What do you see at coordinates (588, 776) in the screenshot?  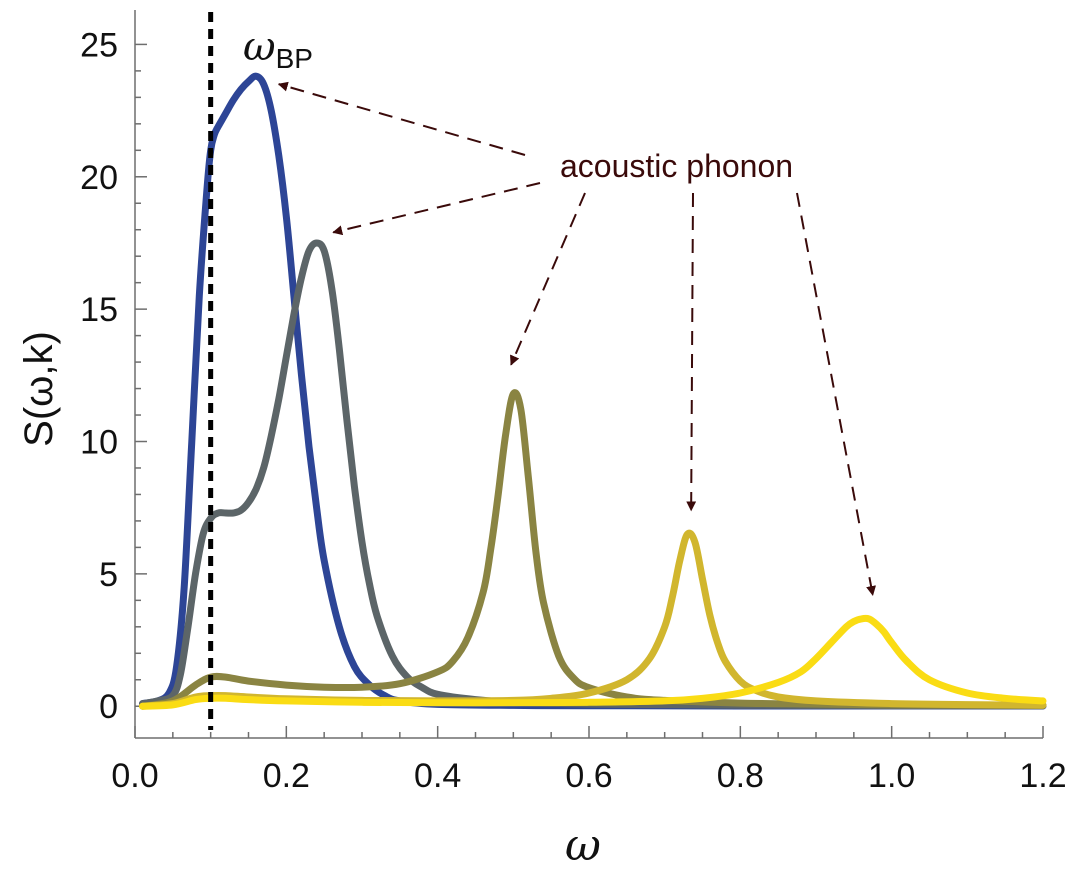 I see `x-tick-label: 0.6` at bounding box center [588, 776].